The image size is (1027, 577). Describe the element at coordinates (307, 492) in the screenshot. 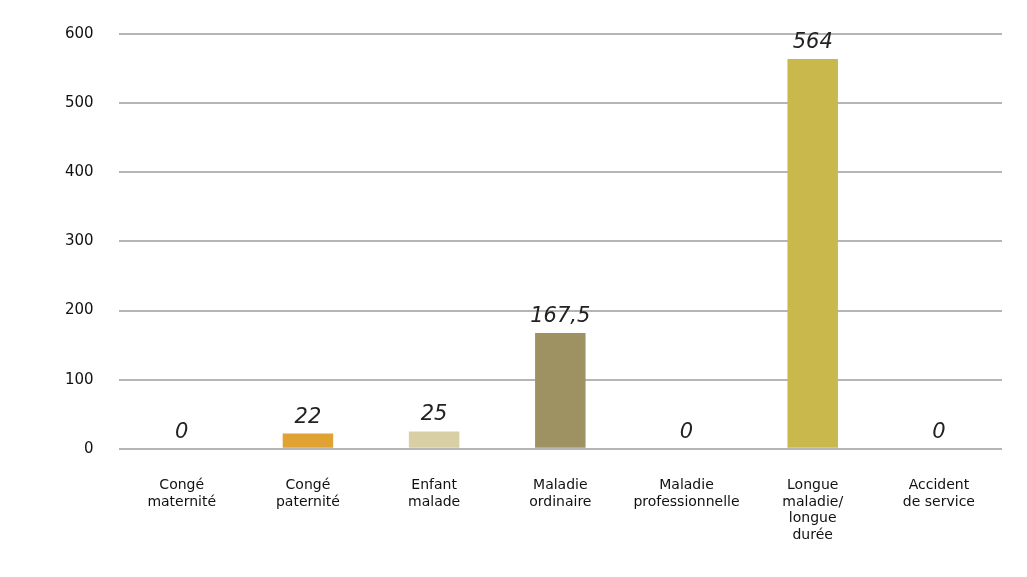

I see `x-tick-label: Congé paternité` at that location.